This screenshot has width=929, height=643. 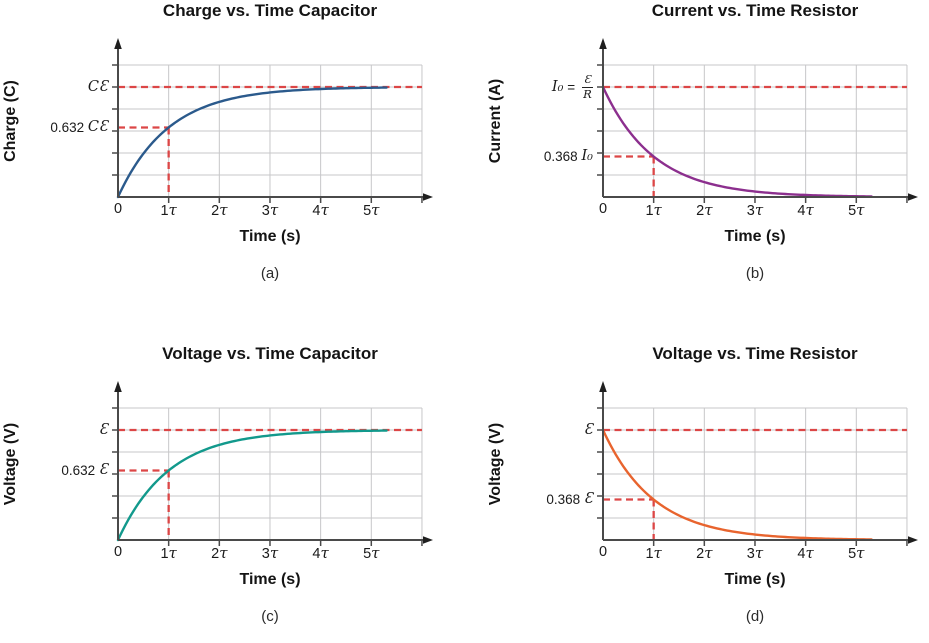 What do you see at coordinates (755, 273) in the screenshot?
I see `panel-letter-b: (b)` at bounding box center [755, 273].